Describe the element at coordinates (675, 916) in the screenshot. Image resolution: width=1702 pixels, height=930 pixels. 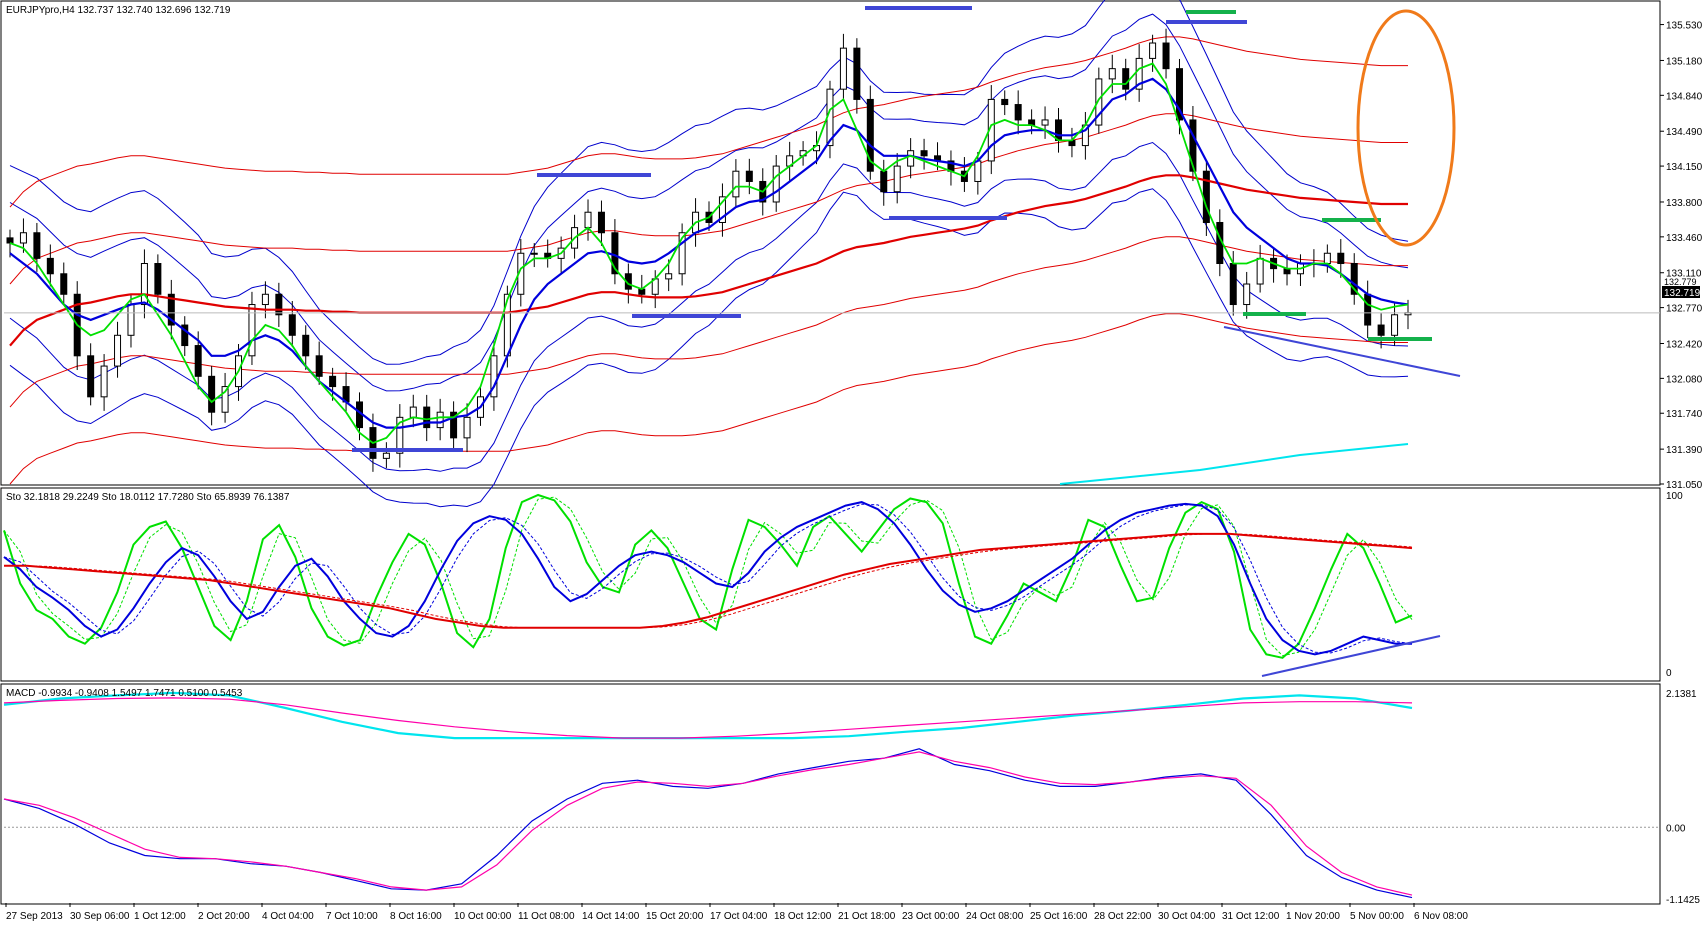
I see `time-tick-label: 15 Oct 20:00` at that location.